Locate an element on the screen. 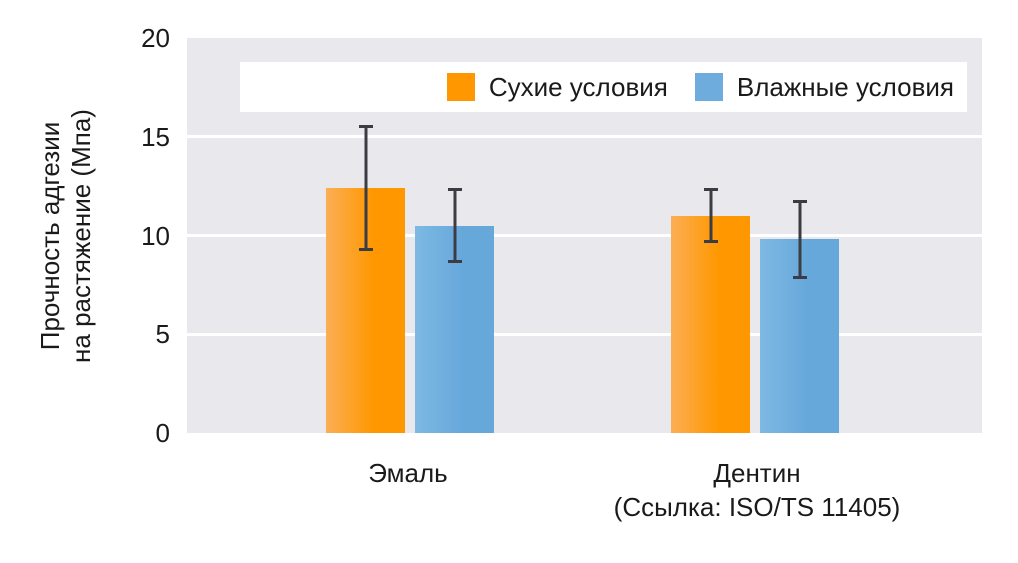 This screenshot has height=563, width=1018. x-tick-label-dentin: Дентин (Ссылка: ISO/TS 11405) is located at coordinates (757, 490).